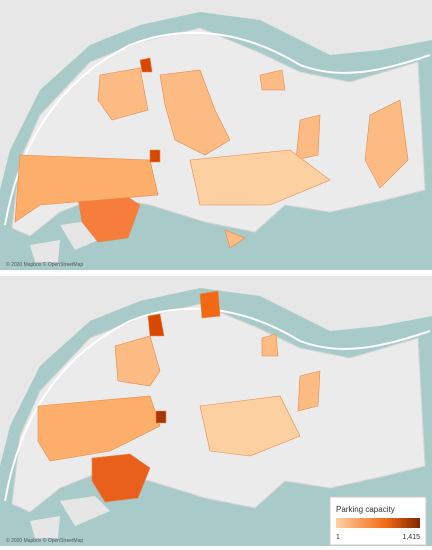 Image resolution: width=432 pixels, height=550 pixels. I want to click on legend-title: Parking capacity, so click(365, 509).